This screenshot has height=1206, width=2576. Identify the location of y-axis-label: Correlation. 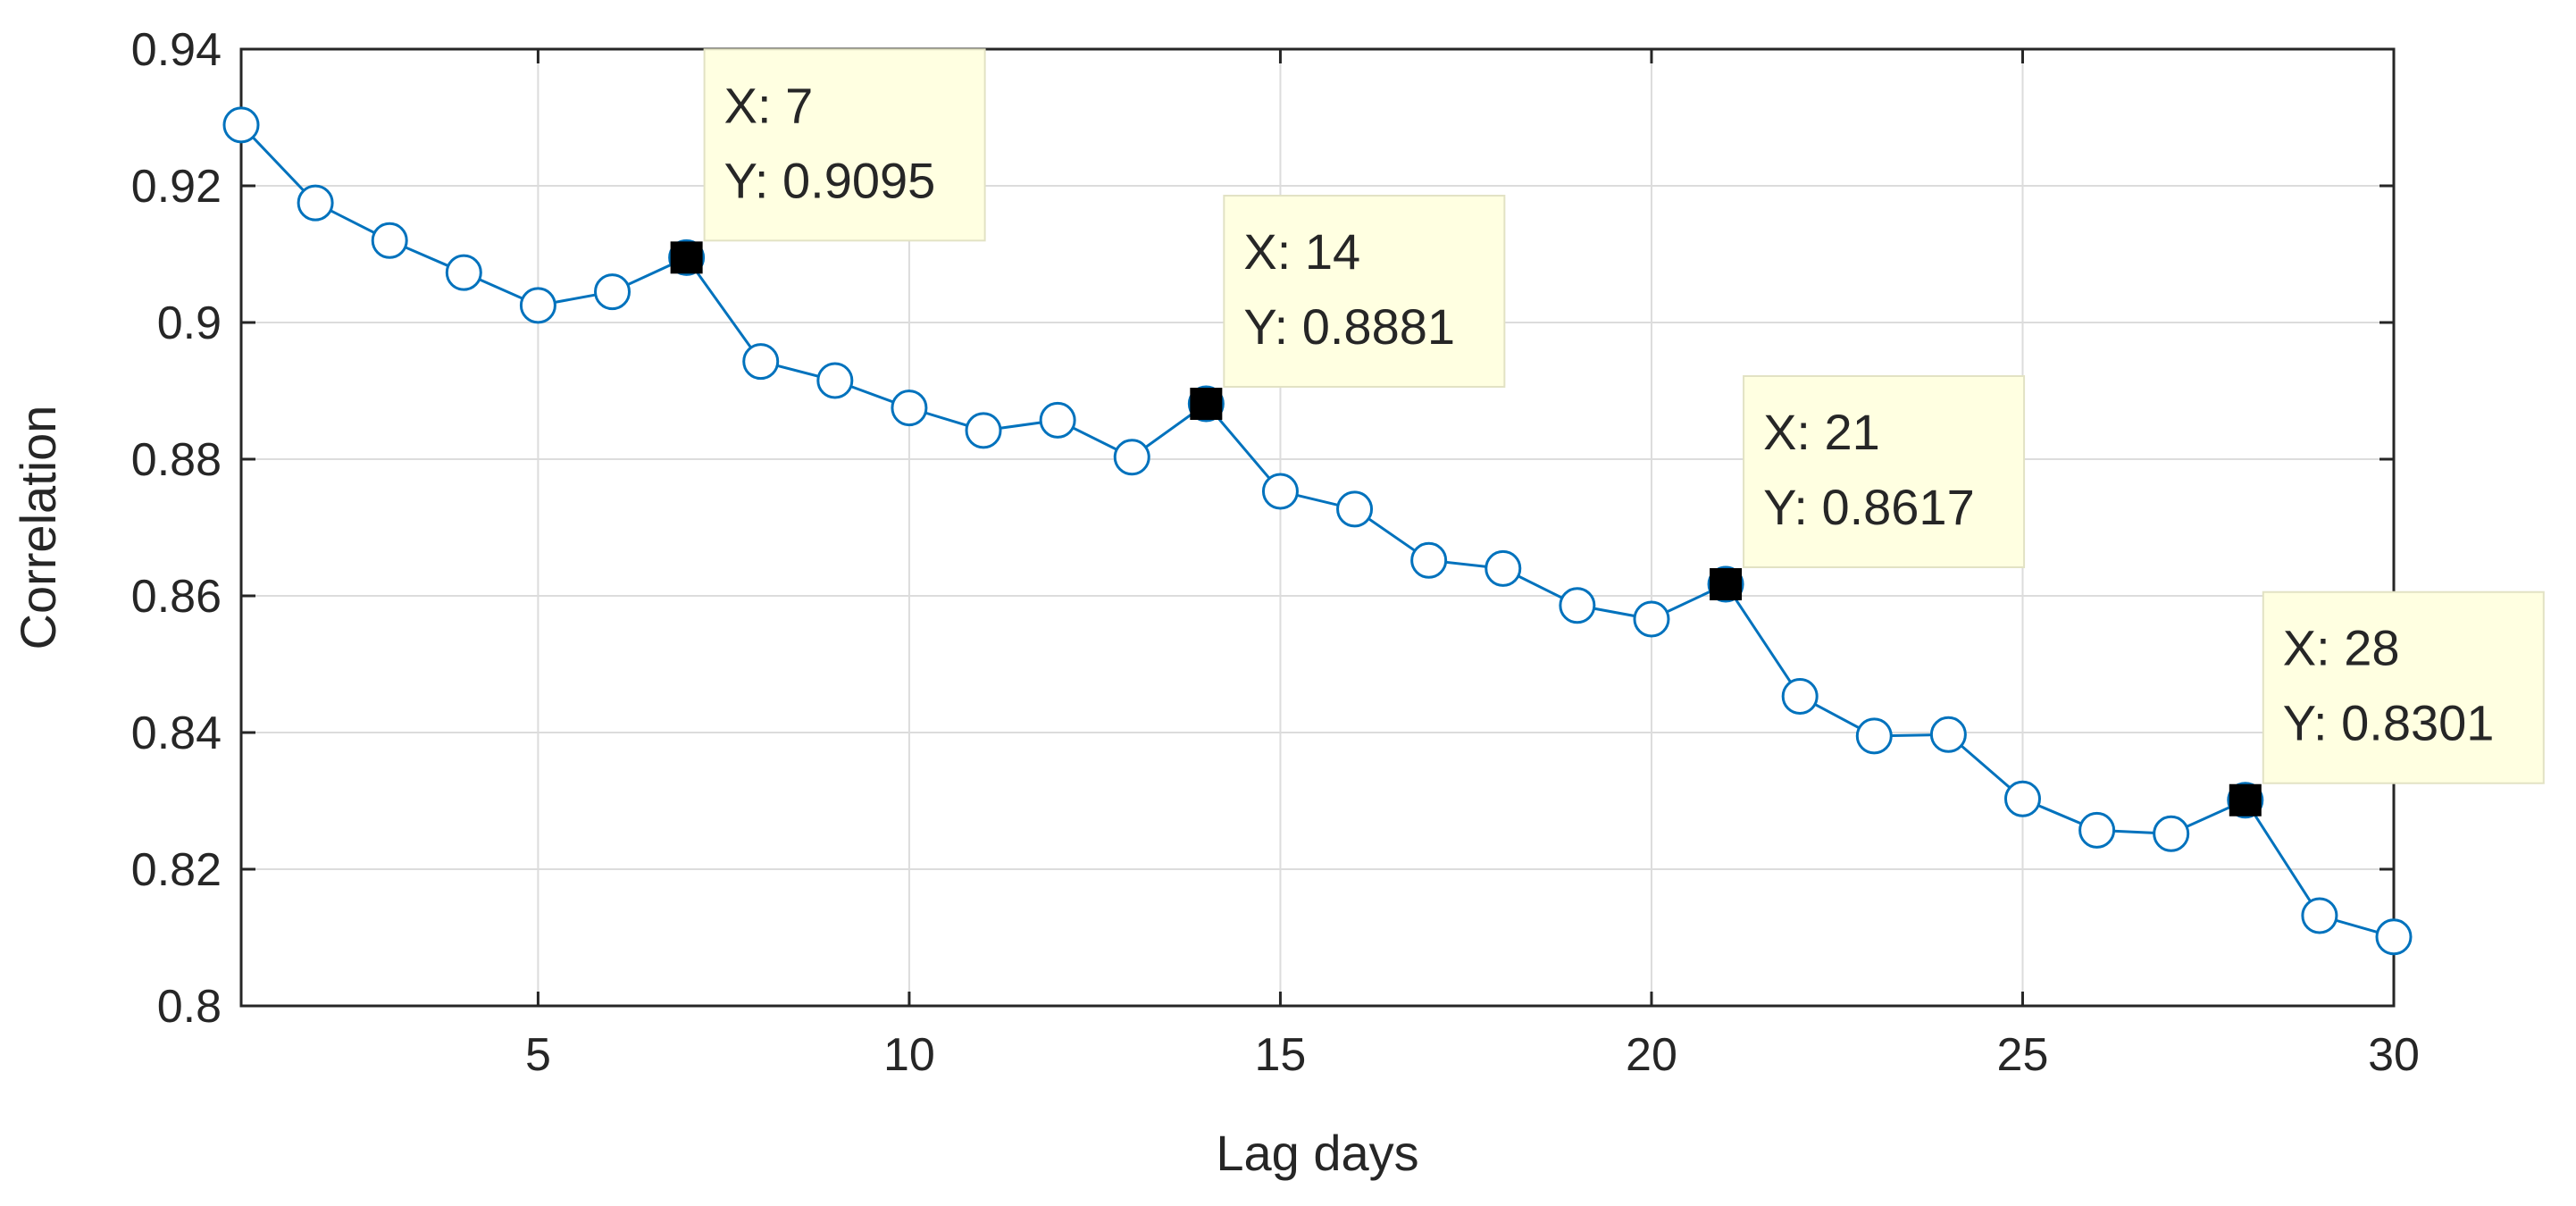
(38, 528).